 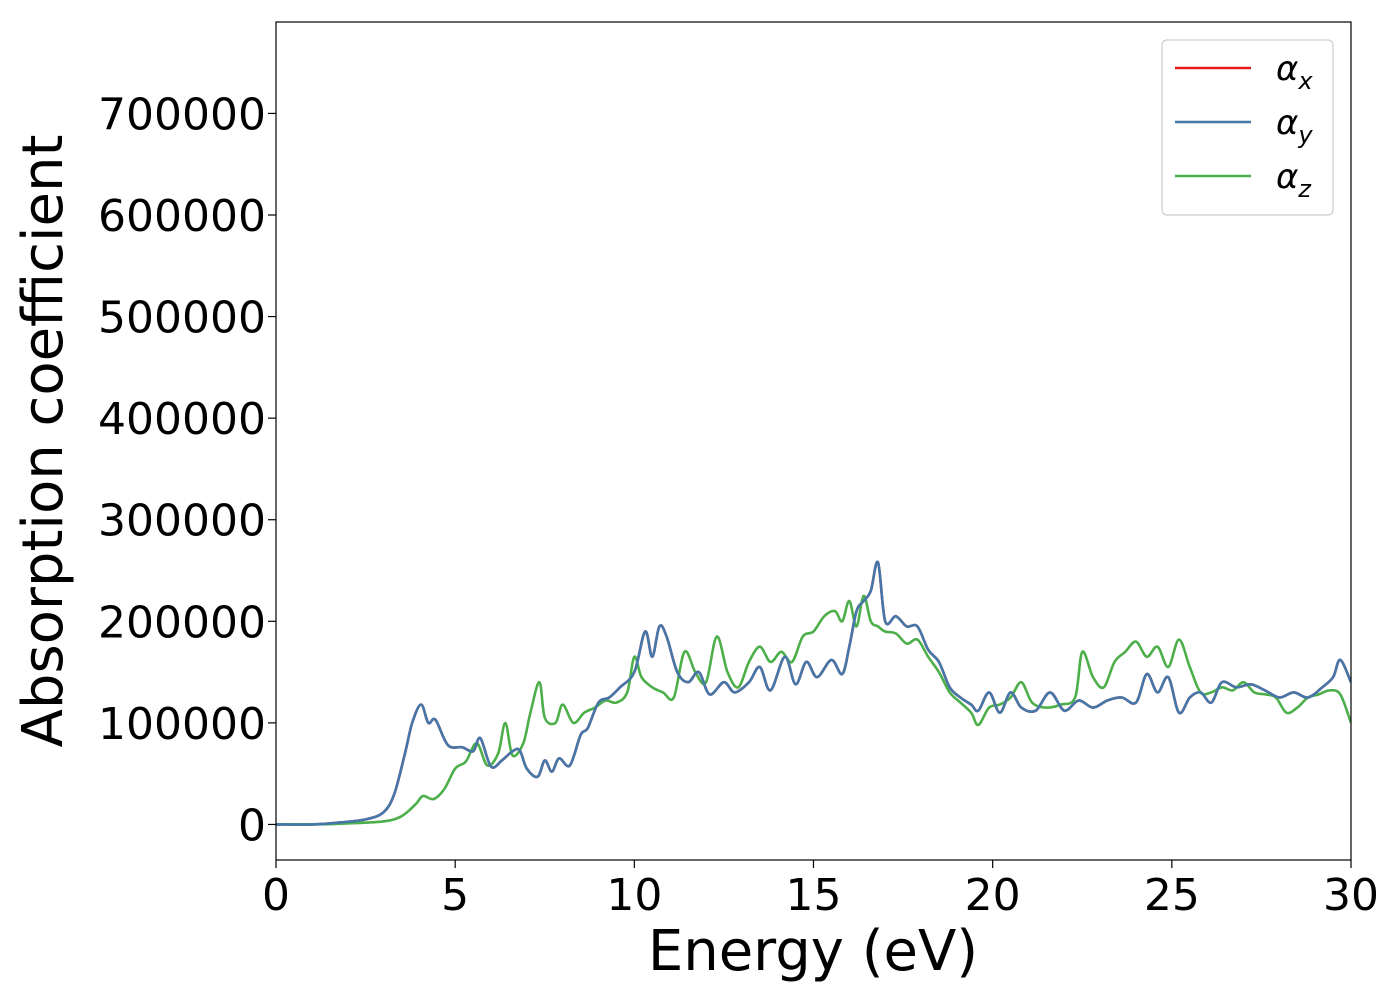 I want to click on x-tick-label: 0, so click(x=276, y=895).